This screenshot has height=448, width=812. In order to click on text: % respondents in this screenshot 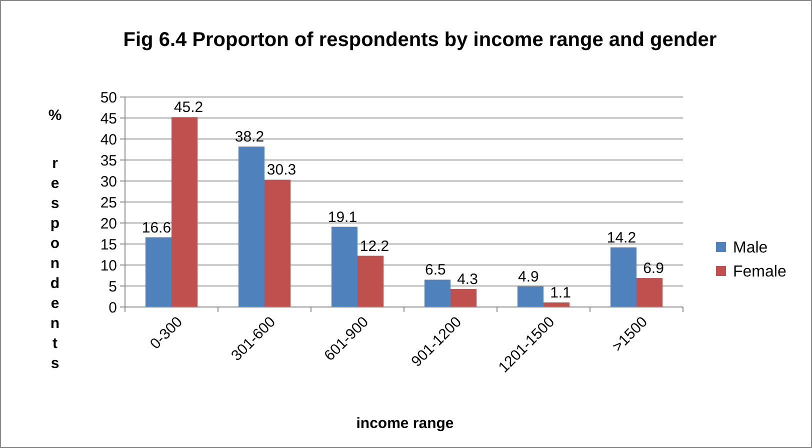, I will do `click(55, 239)`.